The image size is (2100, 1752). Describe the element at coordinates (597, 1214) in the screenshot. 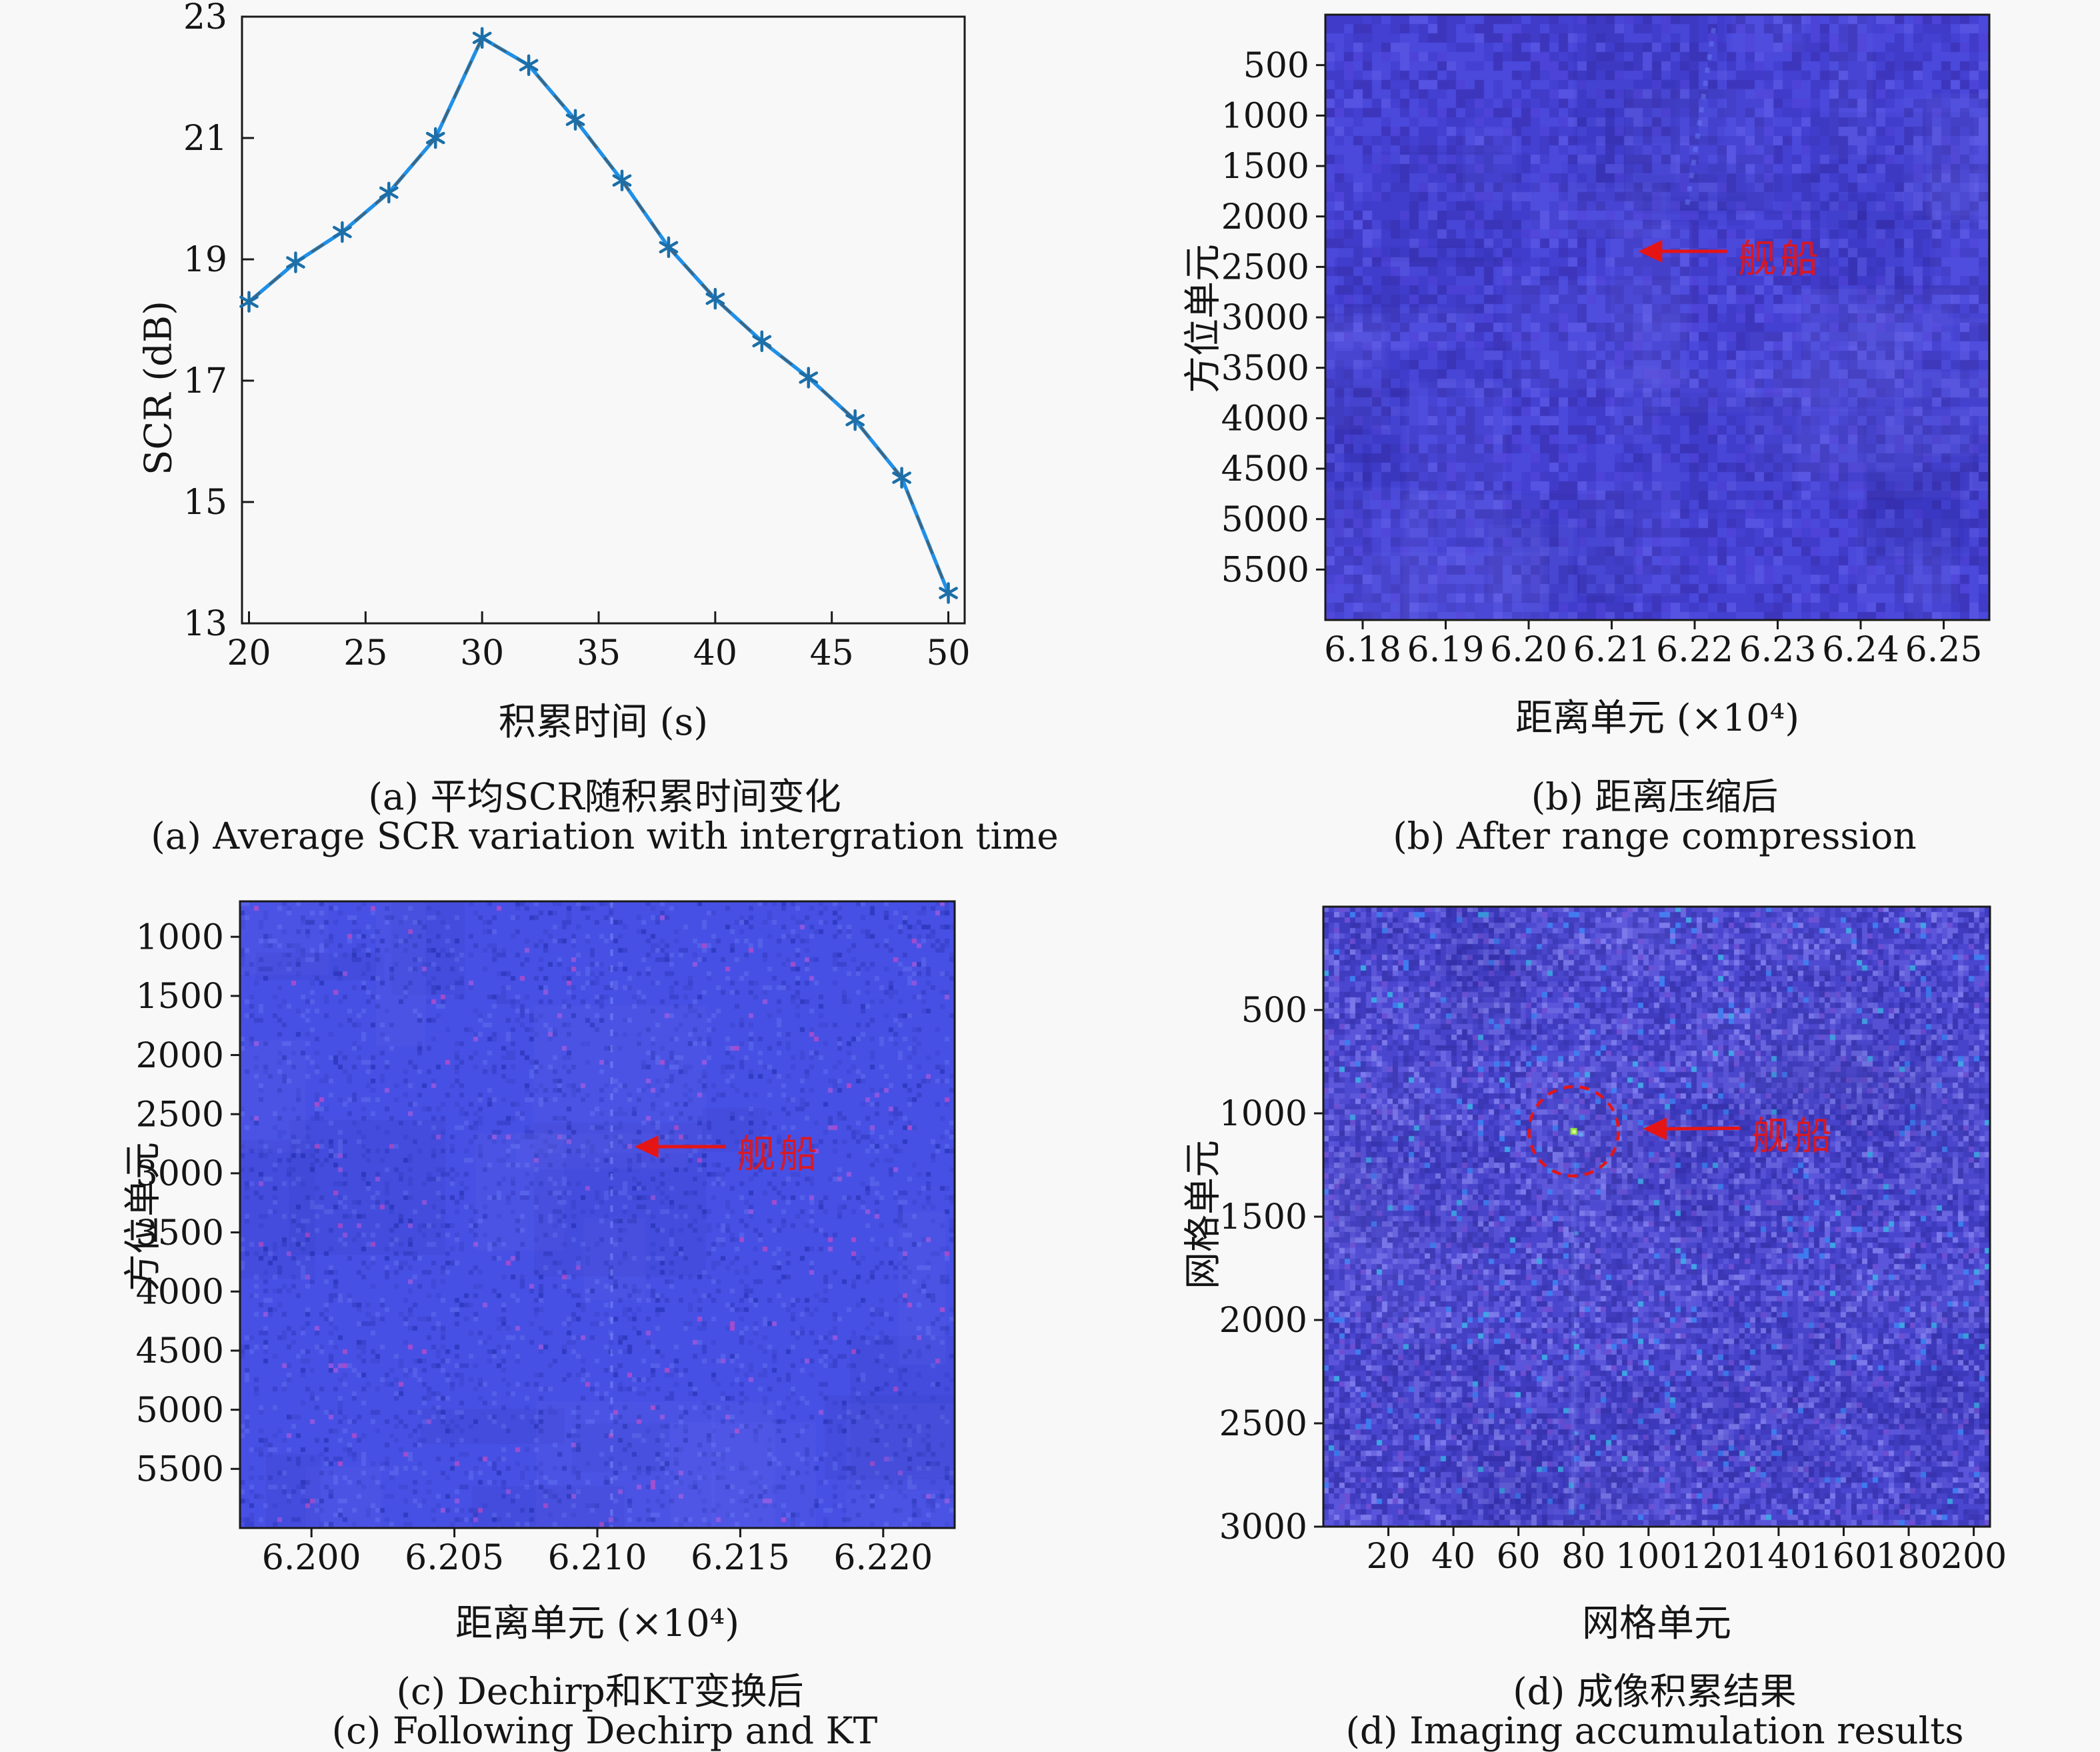

I see `panel-c-noise-image` at that location.